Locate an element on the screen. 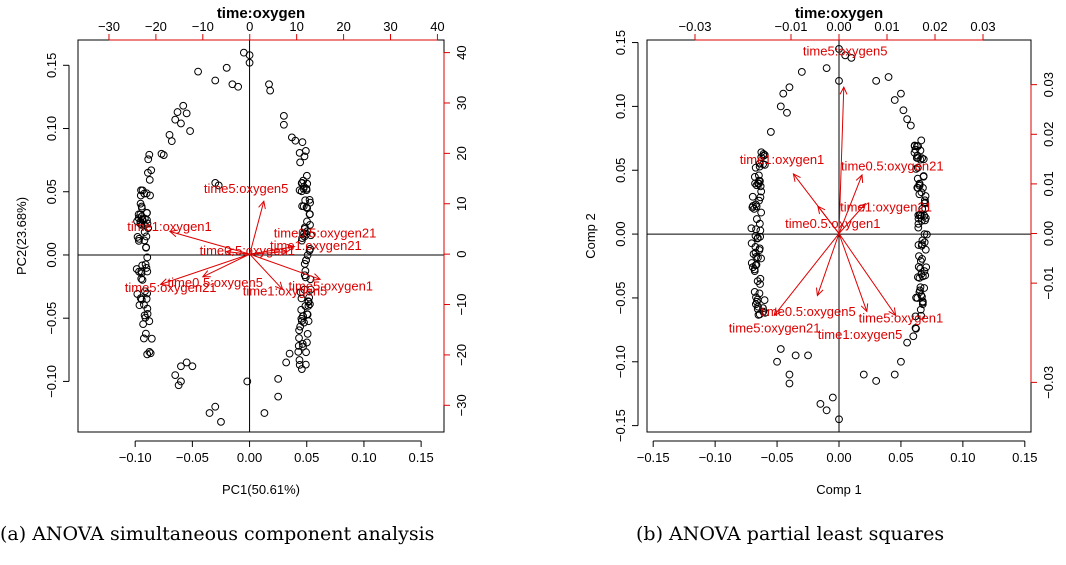  y-tick-label: −0.05 is located at coordinates (51, 318).